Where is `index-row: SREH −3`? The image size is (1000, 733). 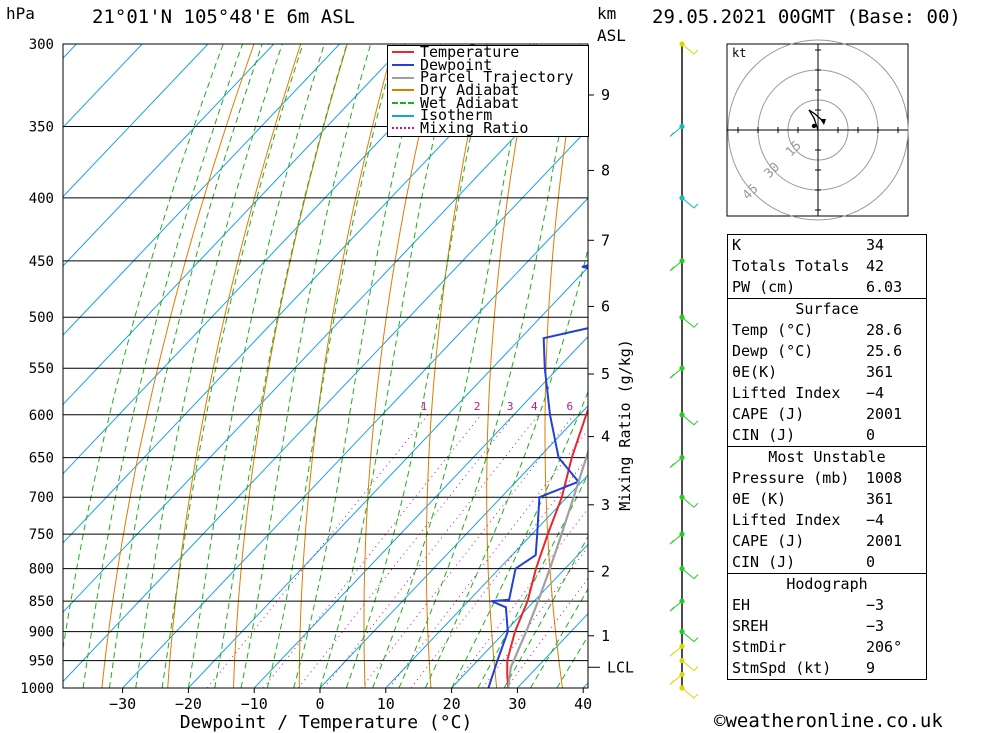 index-row: SREH −3 is located at coordinates (827, 626).